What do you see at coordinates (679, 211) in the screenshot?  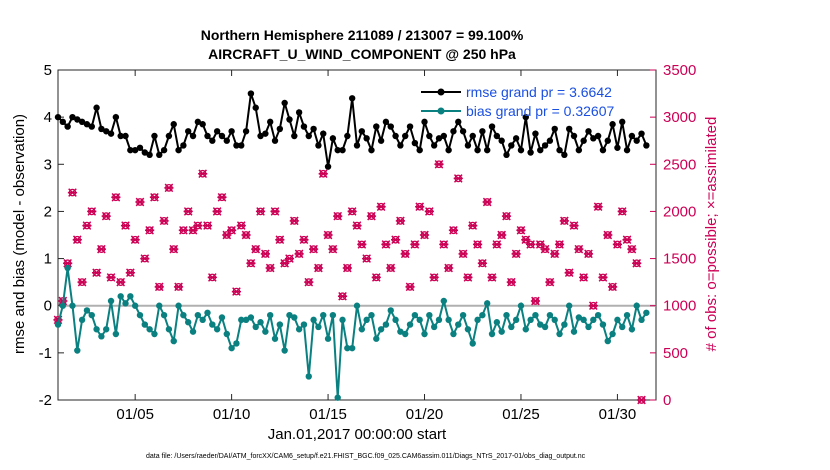 I see `y2-tick-label: 2000` at bounding box center [679, 211].